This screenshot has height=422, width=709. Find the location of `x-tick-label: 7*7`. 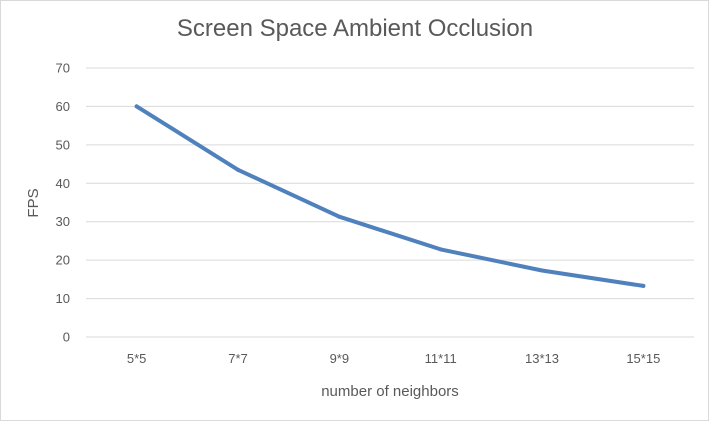

x-tick-label: 7*7 is located at coordinates (238, 358).